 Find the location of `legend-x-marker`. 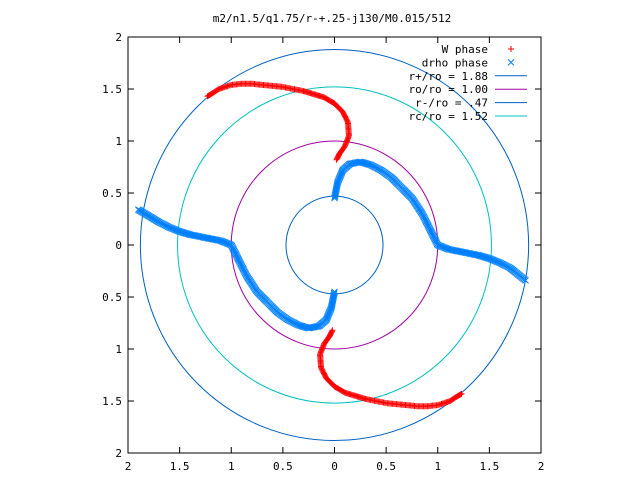

legend-x-marker is located at coordinates (511, 62).